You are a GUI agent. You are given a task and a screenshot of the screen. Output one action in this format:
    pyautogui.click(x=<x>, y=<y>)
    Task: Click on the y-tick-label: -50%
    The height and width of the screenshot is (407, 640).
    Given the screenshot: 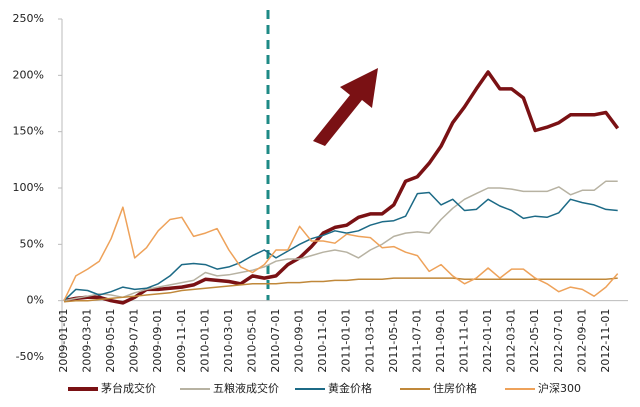 What is the action you would take?
    pyautogui.click(x=30, y=356)
    